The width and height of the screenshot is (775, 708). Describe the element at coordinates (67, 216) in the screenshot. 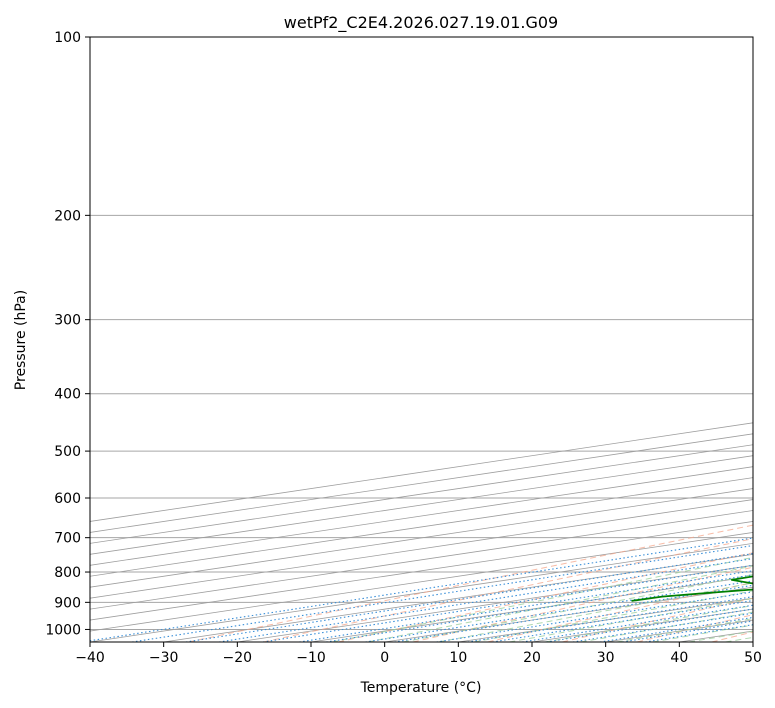

I see `y-tick-label: 200` at that location.